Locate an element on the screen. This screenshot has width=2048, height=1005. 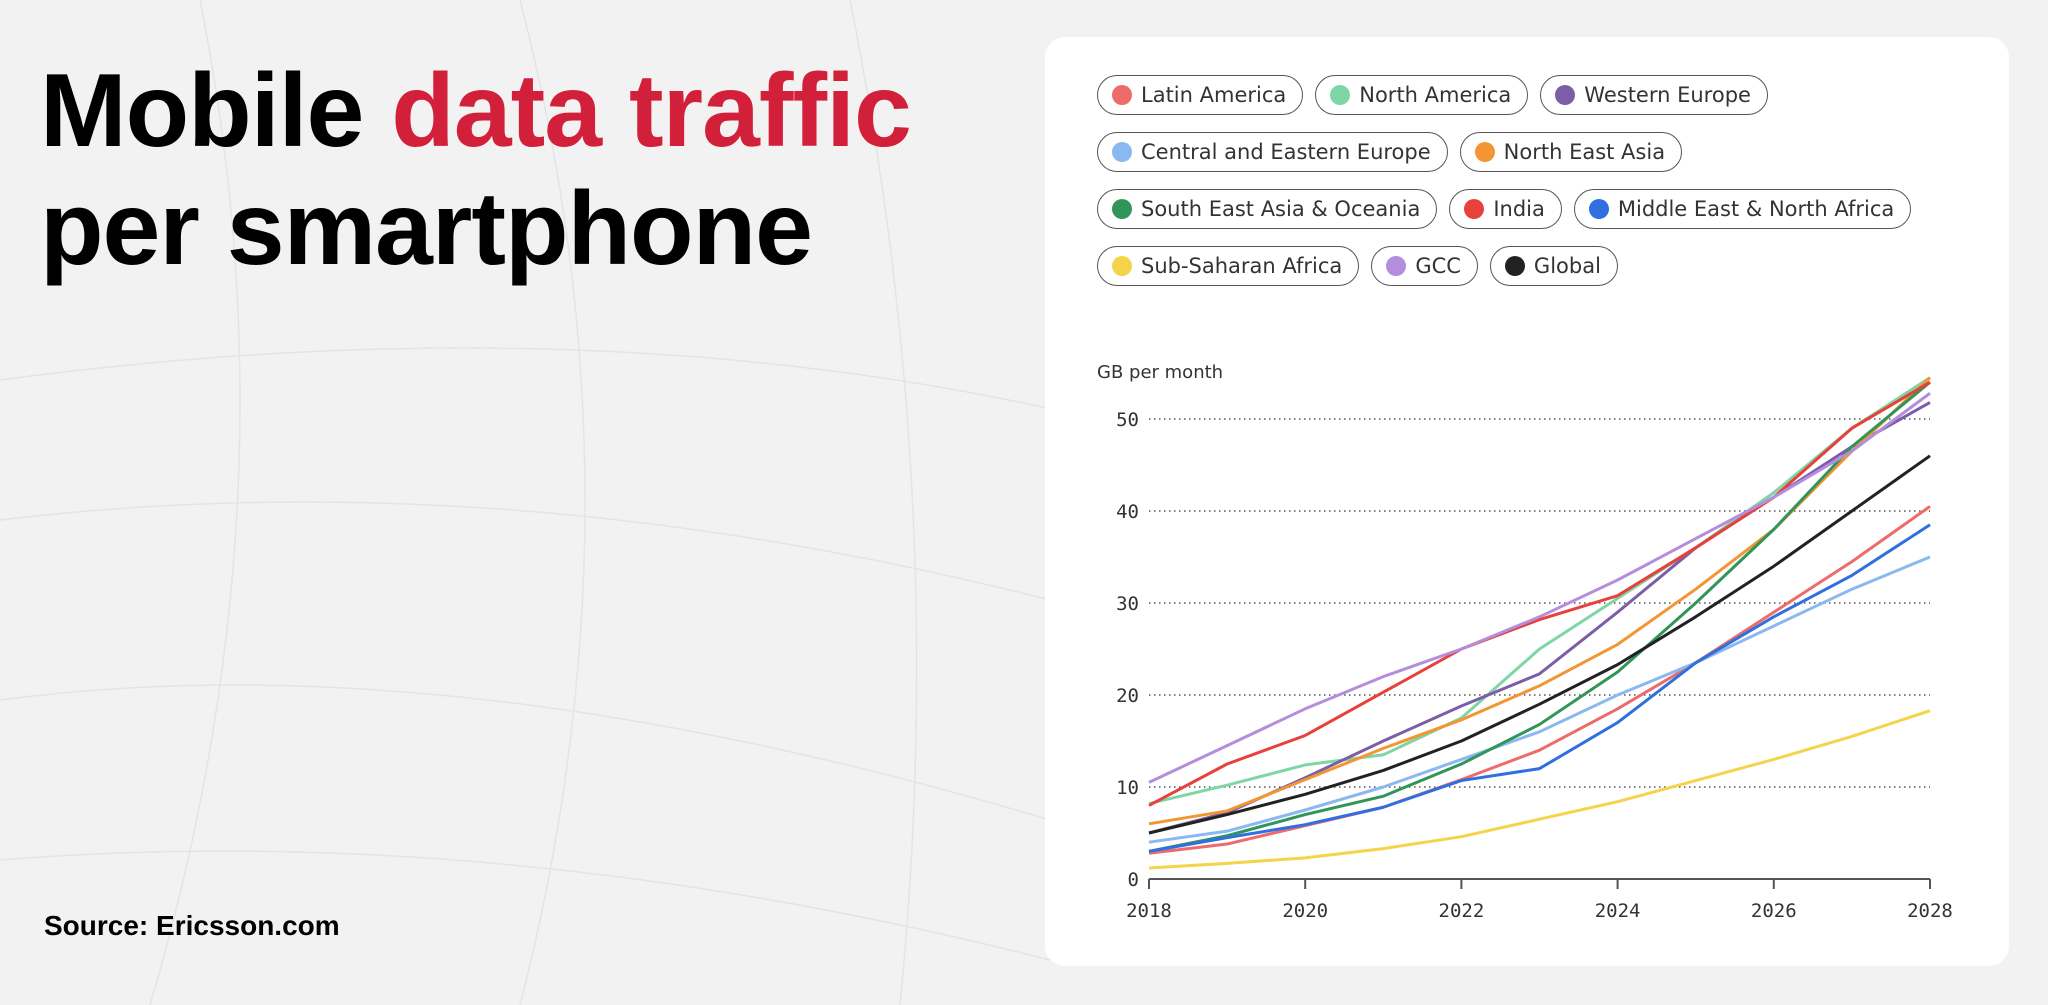
series-line-latin-america is located at coordinates (1539, 680).